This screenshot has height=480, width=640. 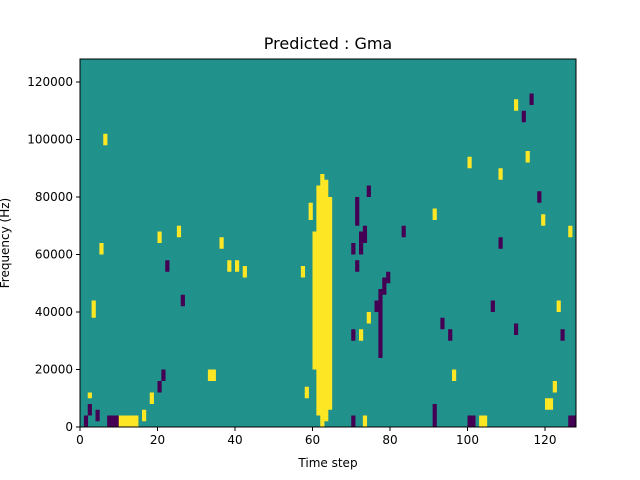 What do you see at coordinates (69, 427) in the screenshot?
I see `y-tick-label: 0` at bounding box center [69, 427].